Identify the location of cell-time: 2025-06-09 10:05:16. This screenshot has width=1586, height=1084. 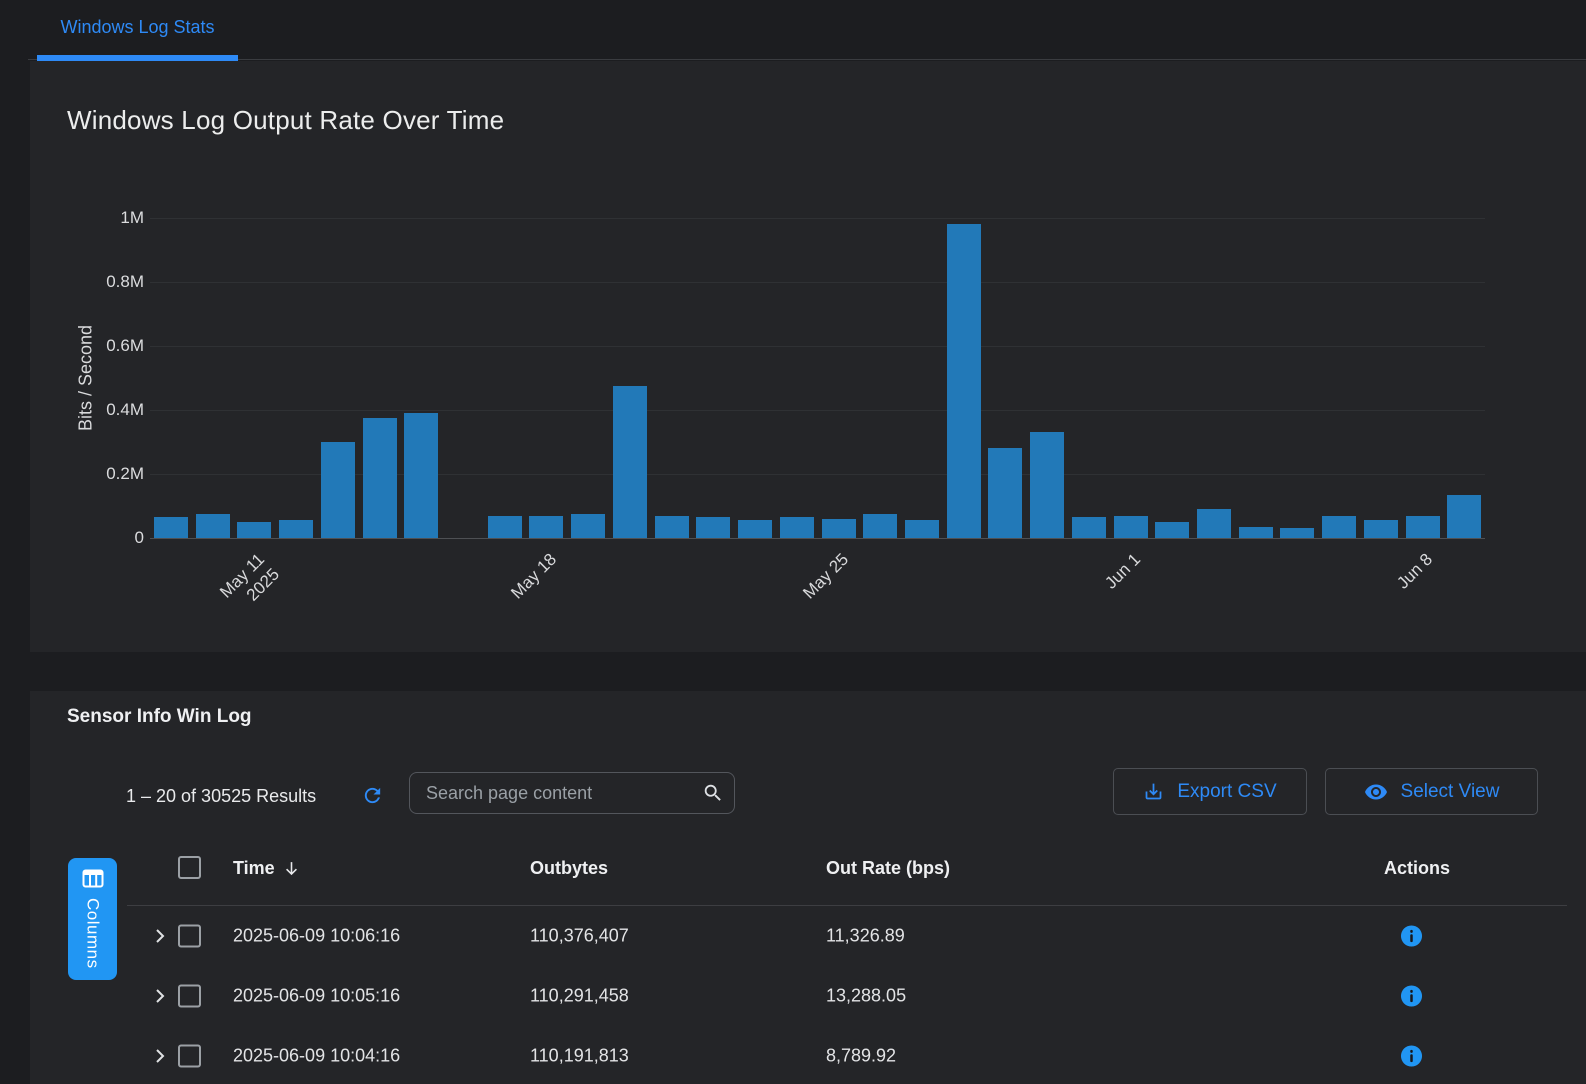
(317, 995).